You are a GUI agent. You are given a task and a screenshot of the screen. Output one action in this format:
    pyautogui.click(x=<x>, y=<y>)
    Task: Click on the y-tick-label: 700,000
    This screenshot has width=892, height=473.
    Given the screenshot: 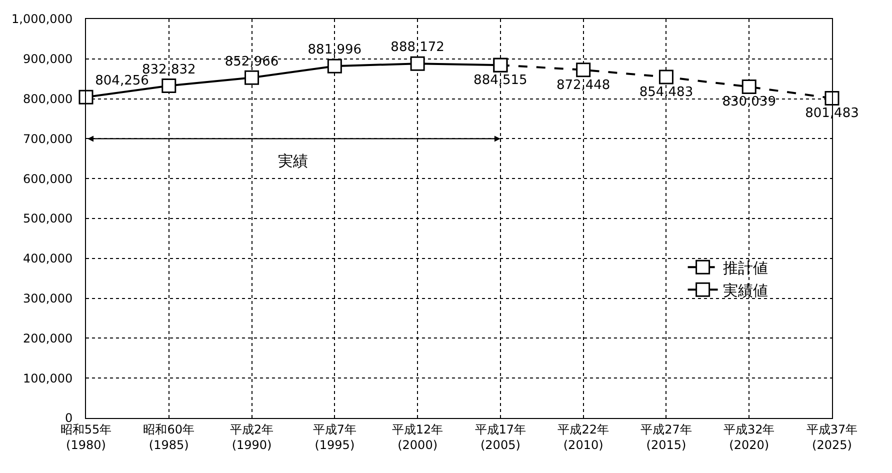 What is the action you would take?
    pyautogui.click(x=47, y=139)
    